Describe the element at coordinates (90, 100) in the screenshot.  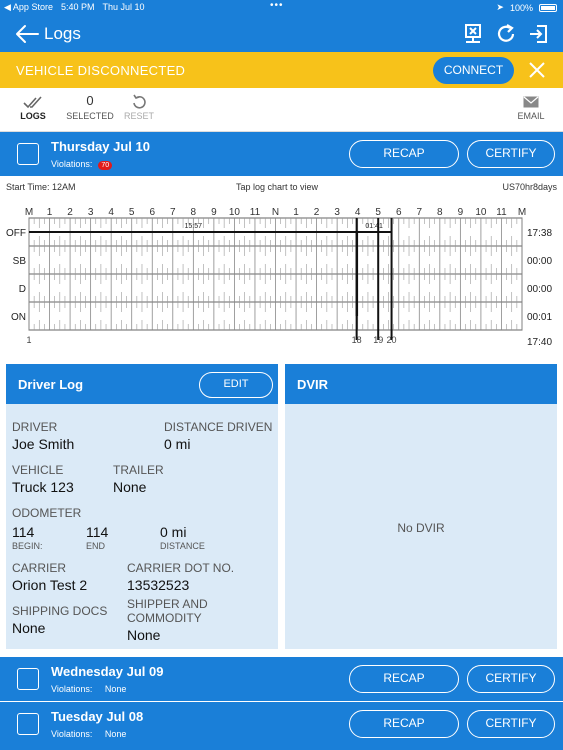
I see `selected-count: 0` at that location.